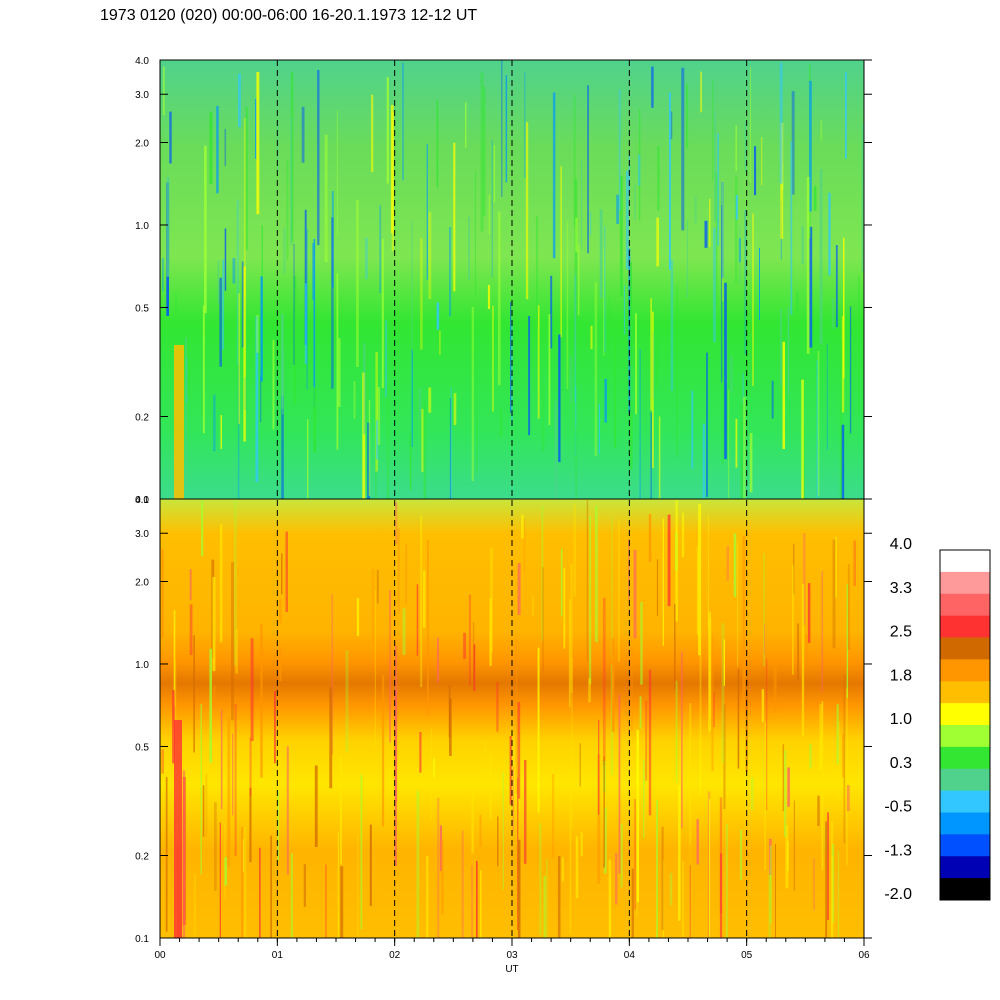  Describe the element at coordinates (142, 308) in the screenshot. I see `y-tick-label: 0.5` at that location.